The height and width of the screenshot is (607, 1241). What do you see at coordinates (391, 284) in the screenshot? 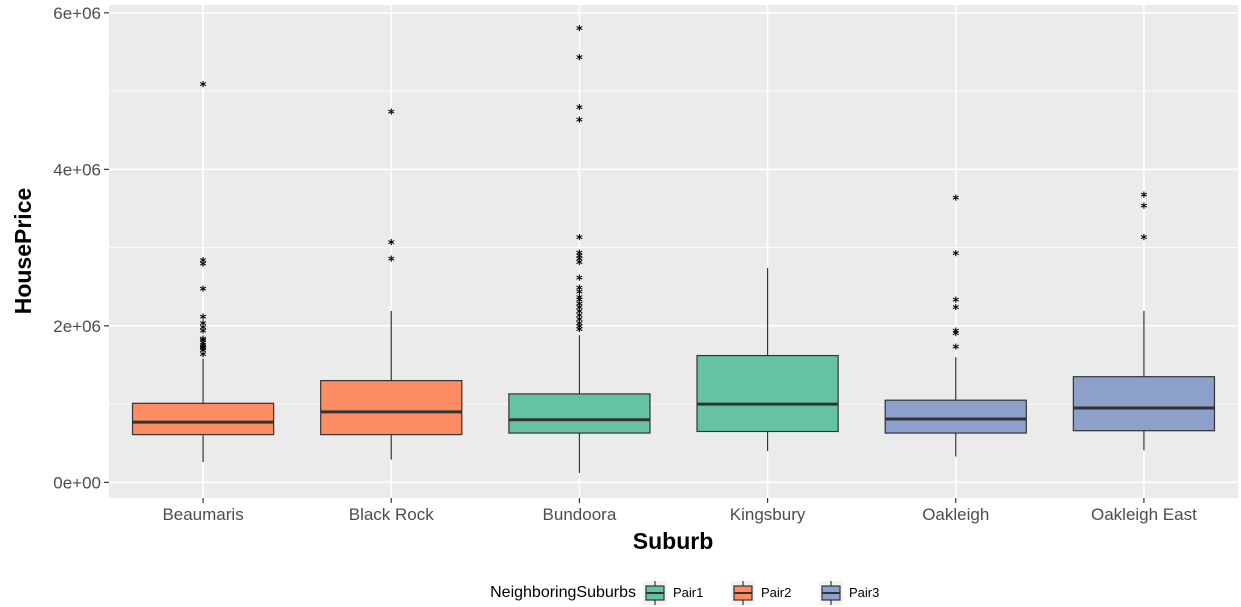
I see `box-black-rock: * * *` at bounding box center [391, 284].